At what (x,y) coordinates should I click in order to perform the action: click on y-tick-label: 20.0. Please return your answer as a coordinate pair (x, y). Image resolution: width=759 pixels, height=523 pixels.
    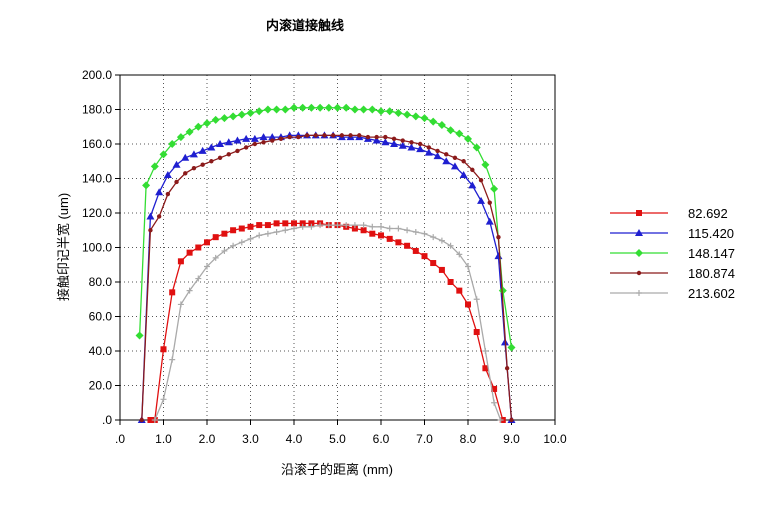
    Looking at the image, I should click on (101, 386).